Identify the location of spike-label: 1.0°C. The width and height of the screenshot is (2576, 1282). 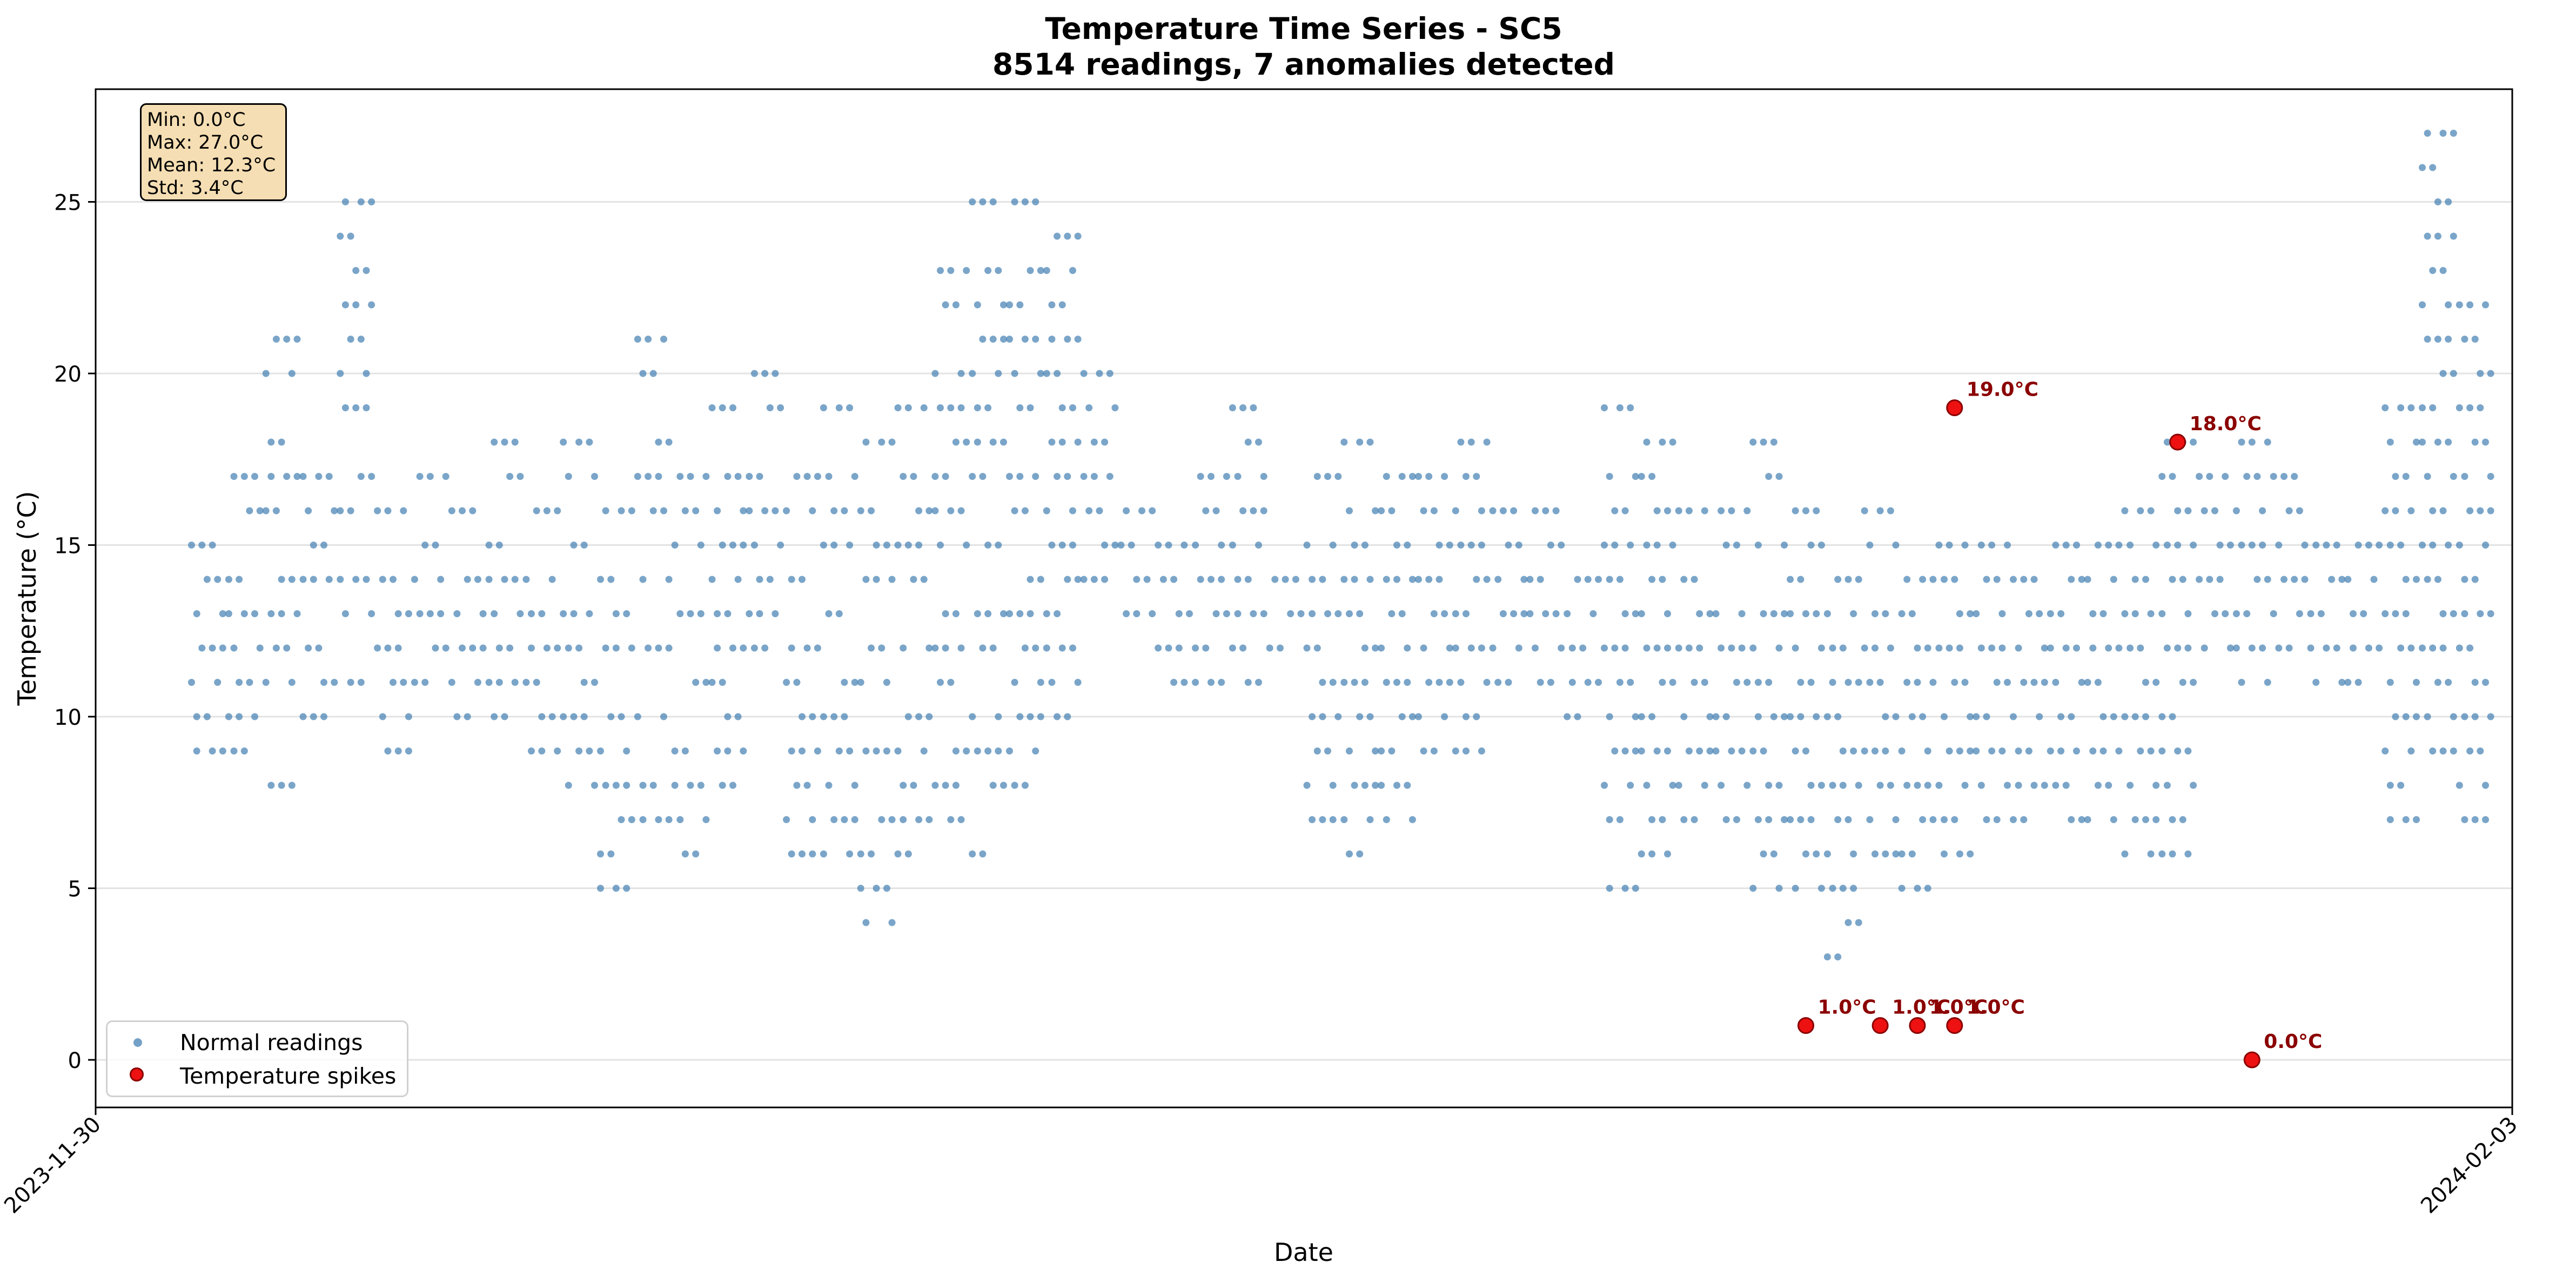
(1958, 1008).